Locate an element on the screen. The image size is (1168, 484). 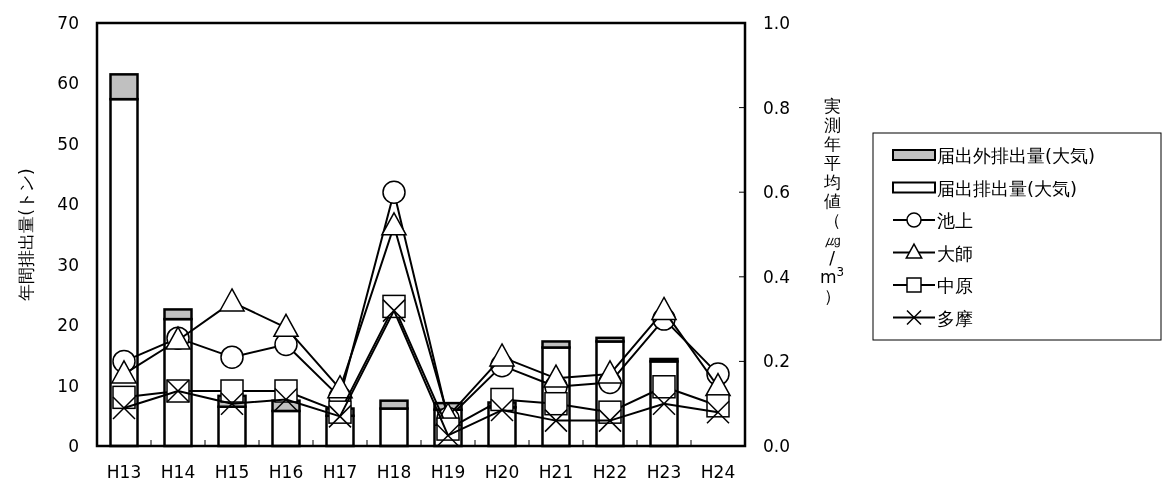
x-tick-label: H19 is located at coordinates (448, 472).